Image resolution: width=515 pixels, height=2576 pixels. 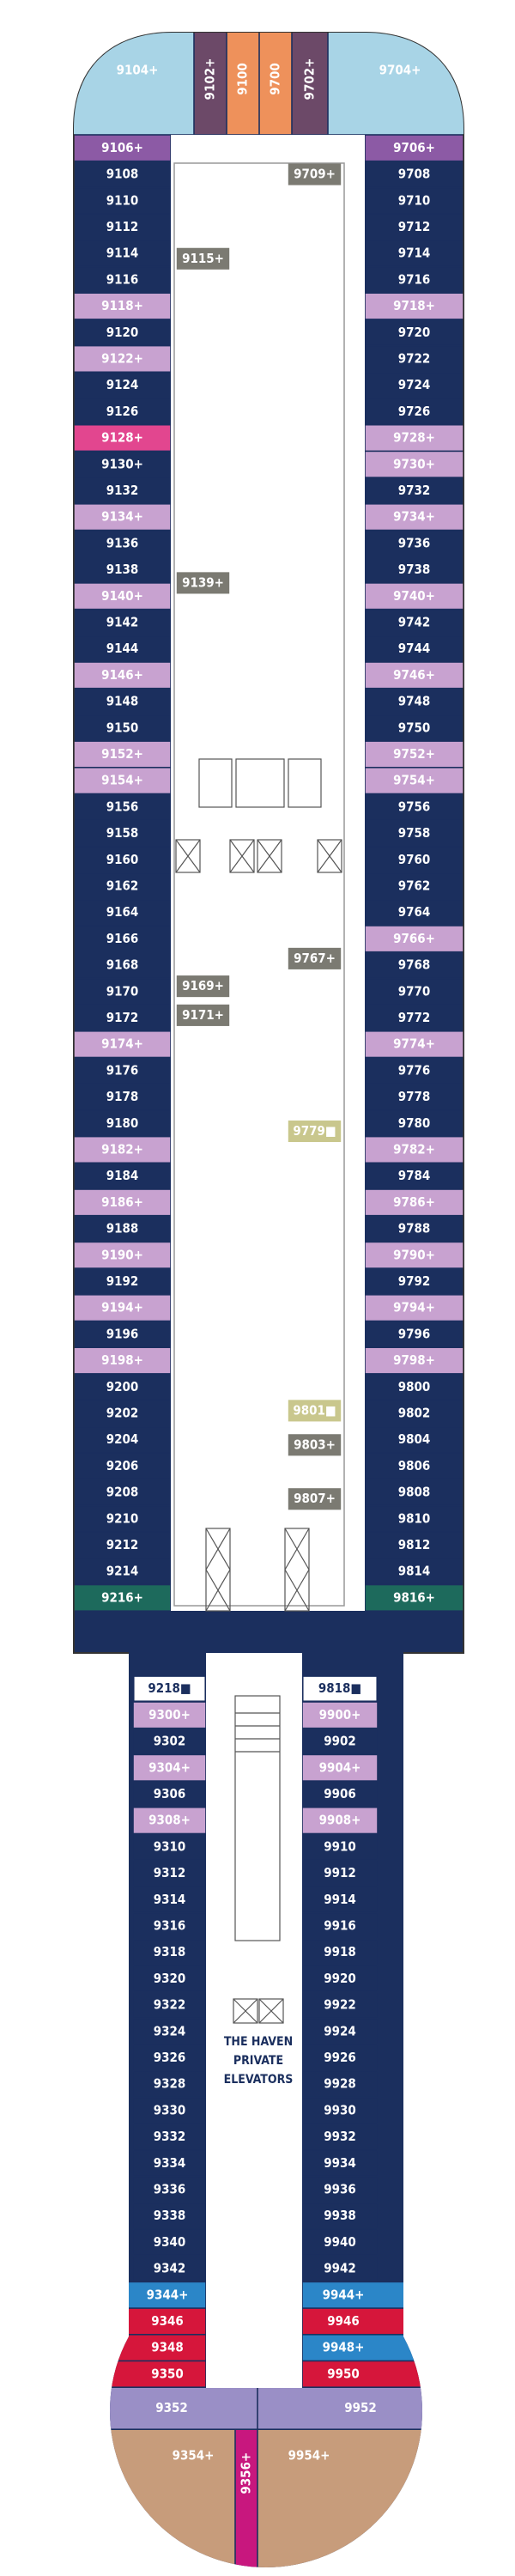 I want to click on cabin: 9714, so click(x=414, y=253).